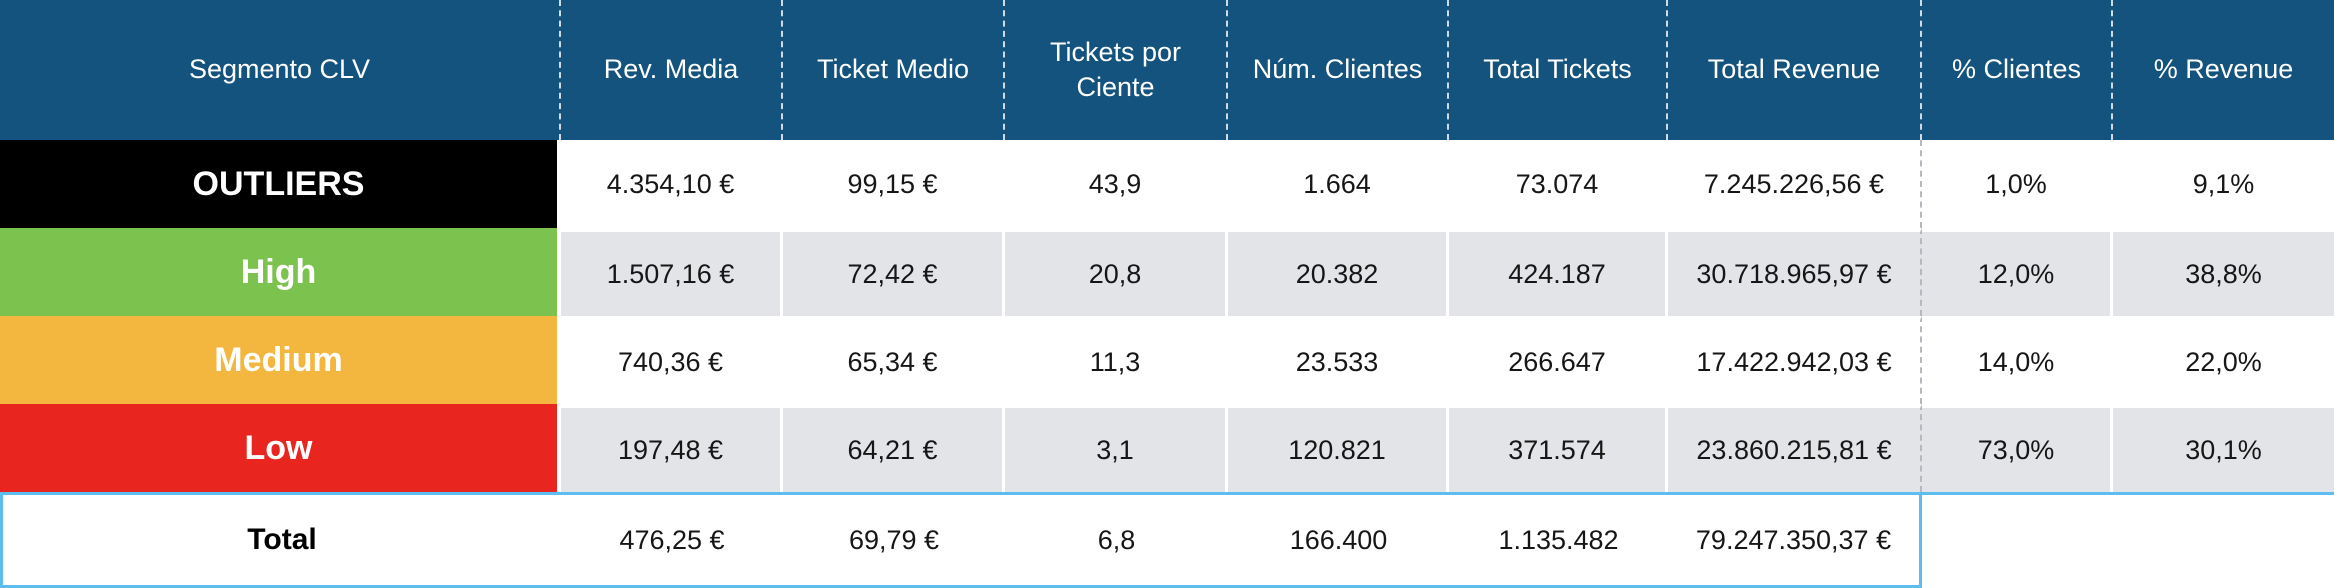 The image size is (2334, 588). Describe the element at coordinates (280, 540) in the screenshot. I see `total-label: Total` at that location.